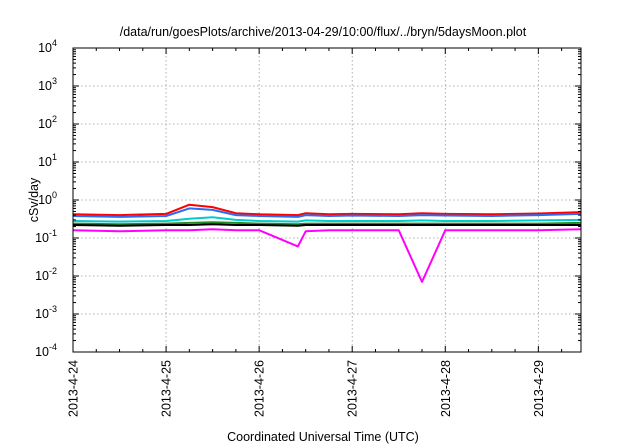 Image resolution: width=640 pixels, height=448 pixels. I want to click on y-tick-label: 10², so click(47, 122).